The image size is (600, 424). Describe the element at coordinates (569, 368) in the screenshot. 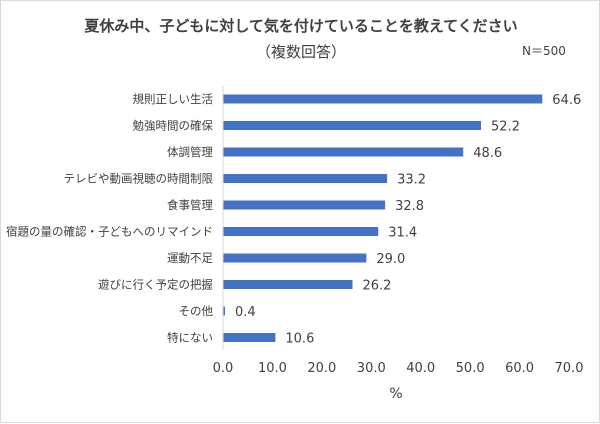

I see `x-tick-label: 70.0` at that location.